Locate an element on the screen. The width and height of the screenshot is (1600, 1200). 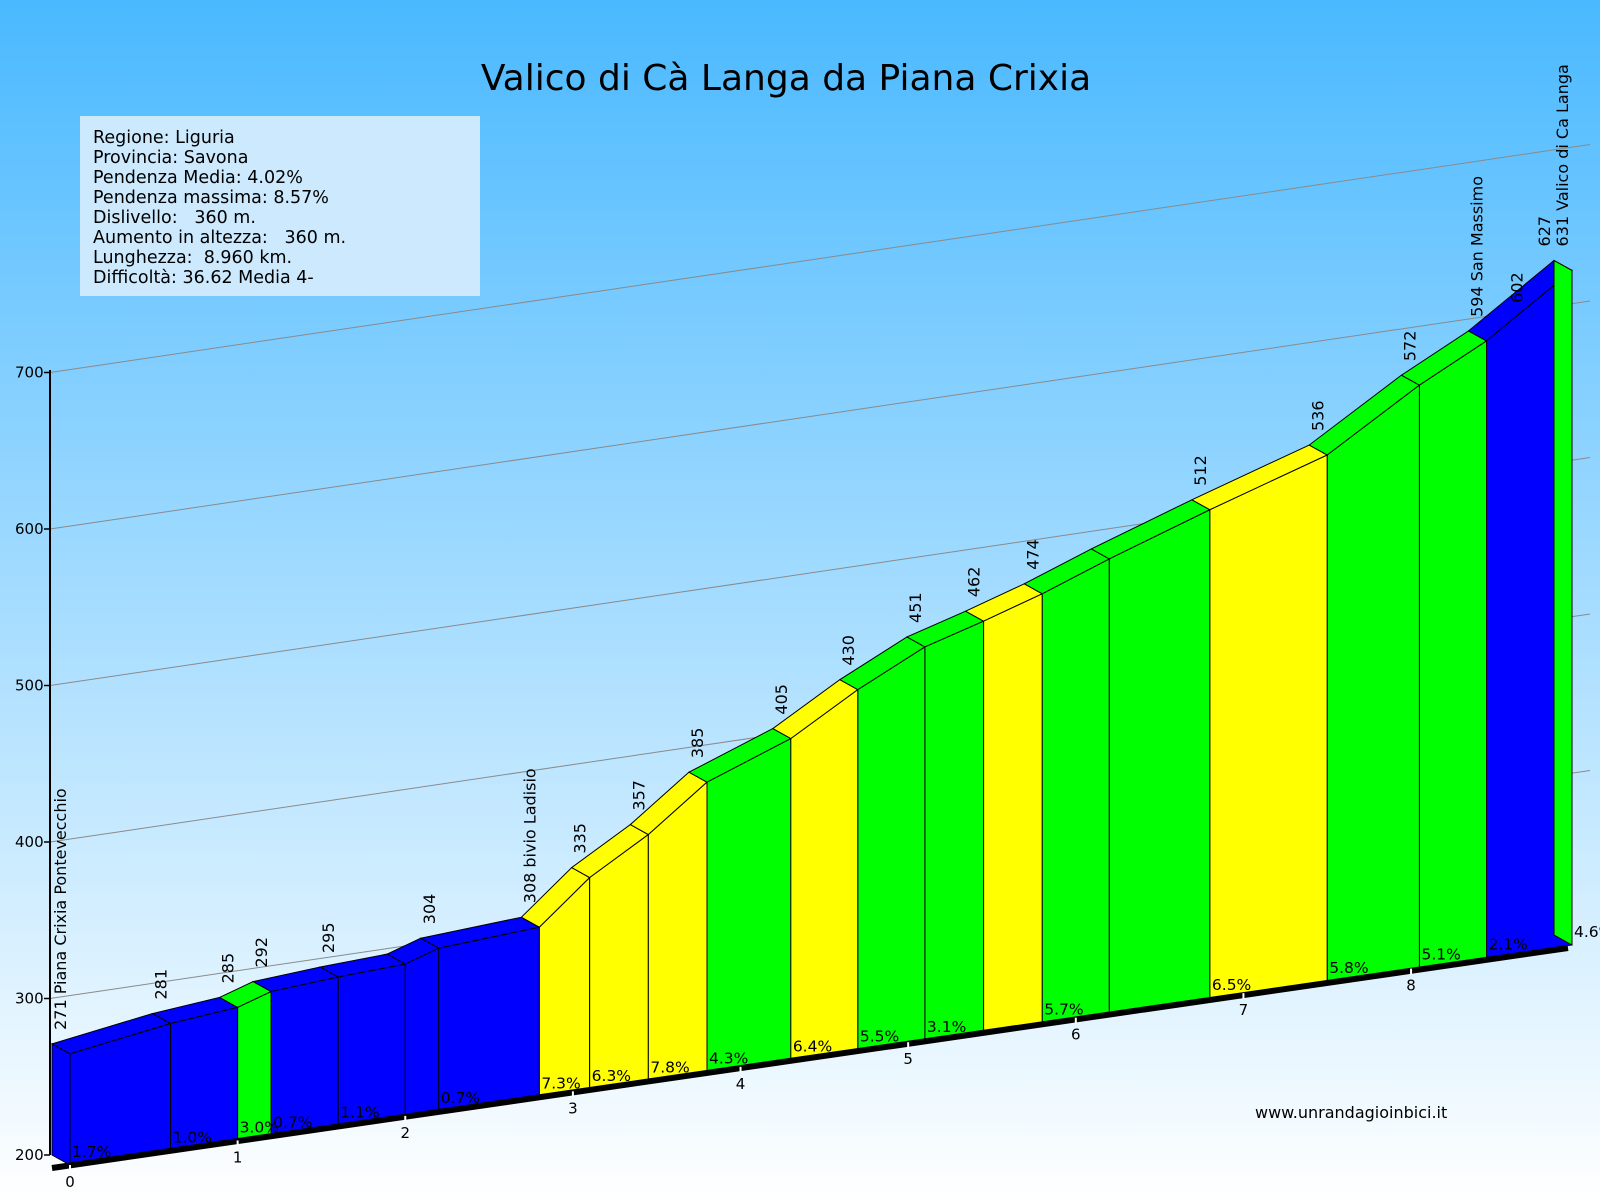
grade-label-2: 3.0% is located at coordinates (259, 1127).